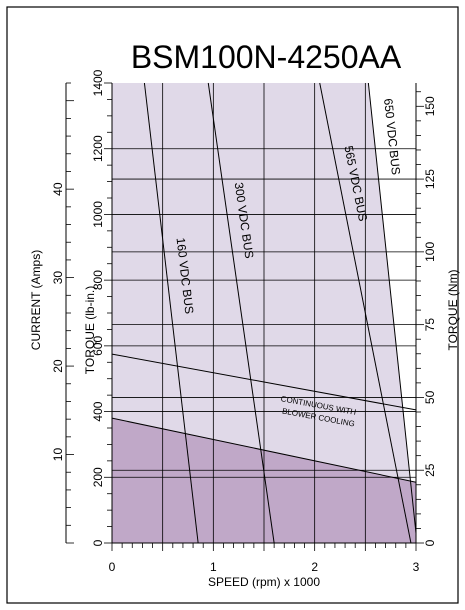 This screenshot has width=465, height=610. I want to click on current-tick-label: 40, so click(58, 189).